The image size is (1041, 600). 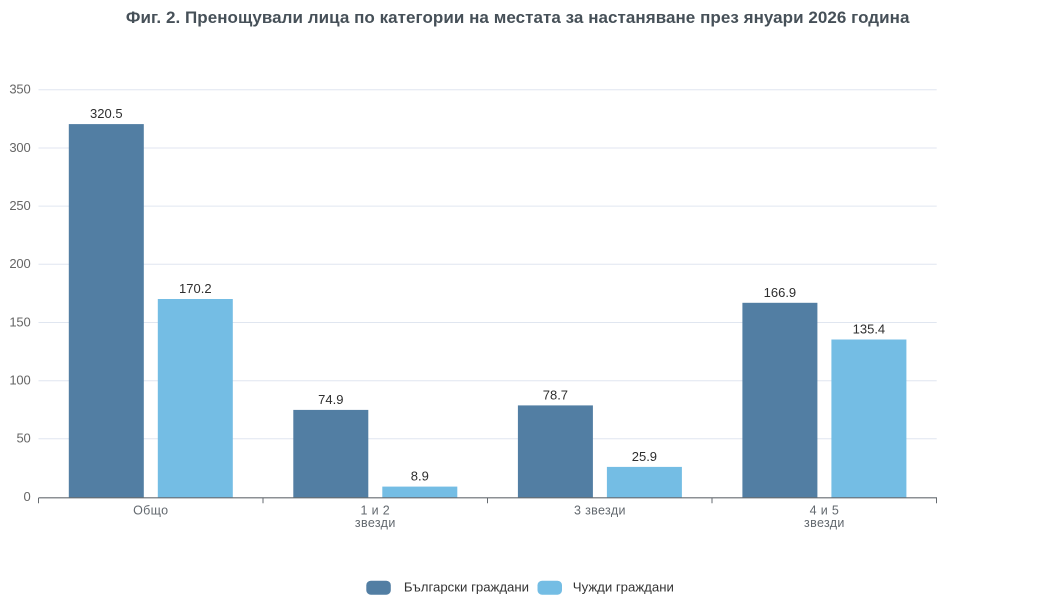 What do you see at coordinates (19, 321) in the screenshot?
I see `svg-text: 150` at bounding box center [19, 321].